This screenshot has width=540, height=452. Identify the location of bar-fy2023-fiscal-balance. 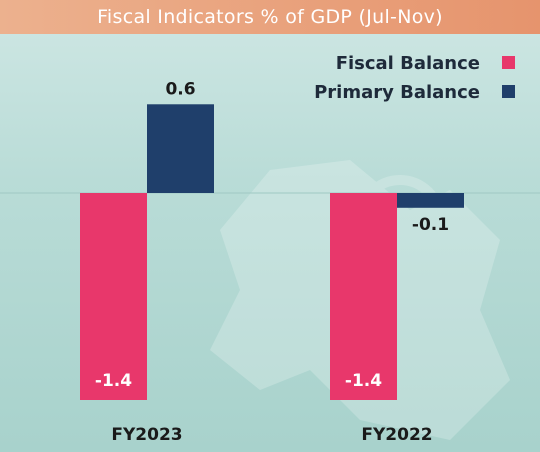
(113, 296).